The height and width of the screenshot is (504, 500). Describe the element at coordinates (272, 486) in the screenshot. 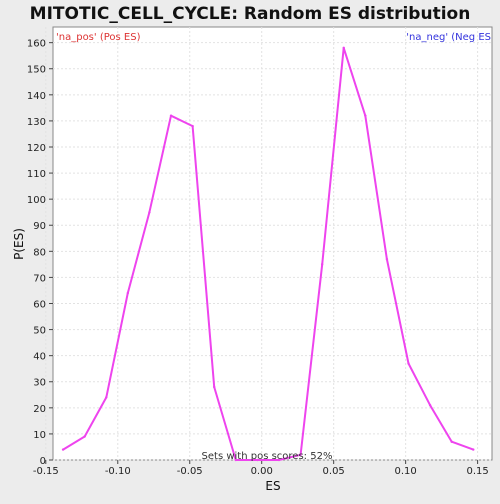

I see `x-axis-label: ES` at that location.